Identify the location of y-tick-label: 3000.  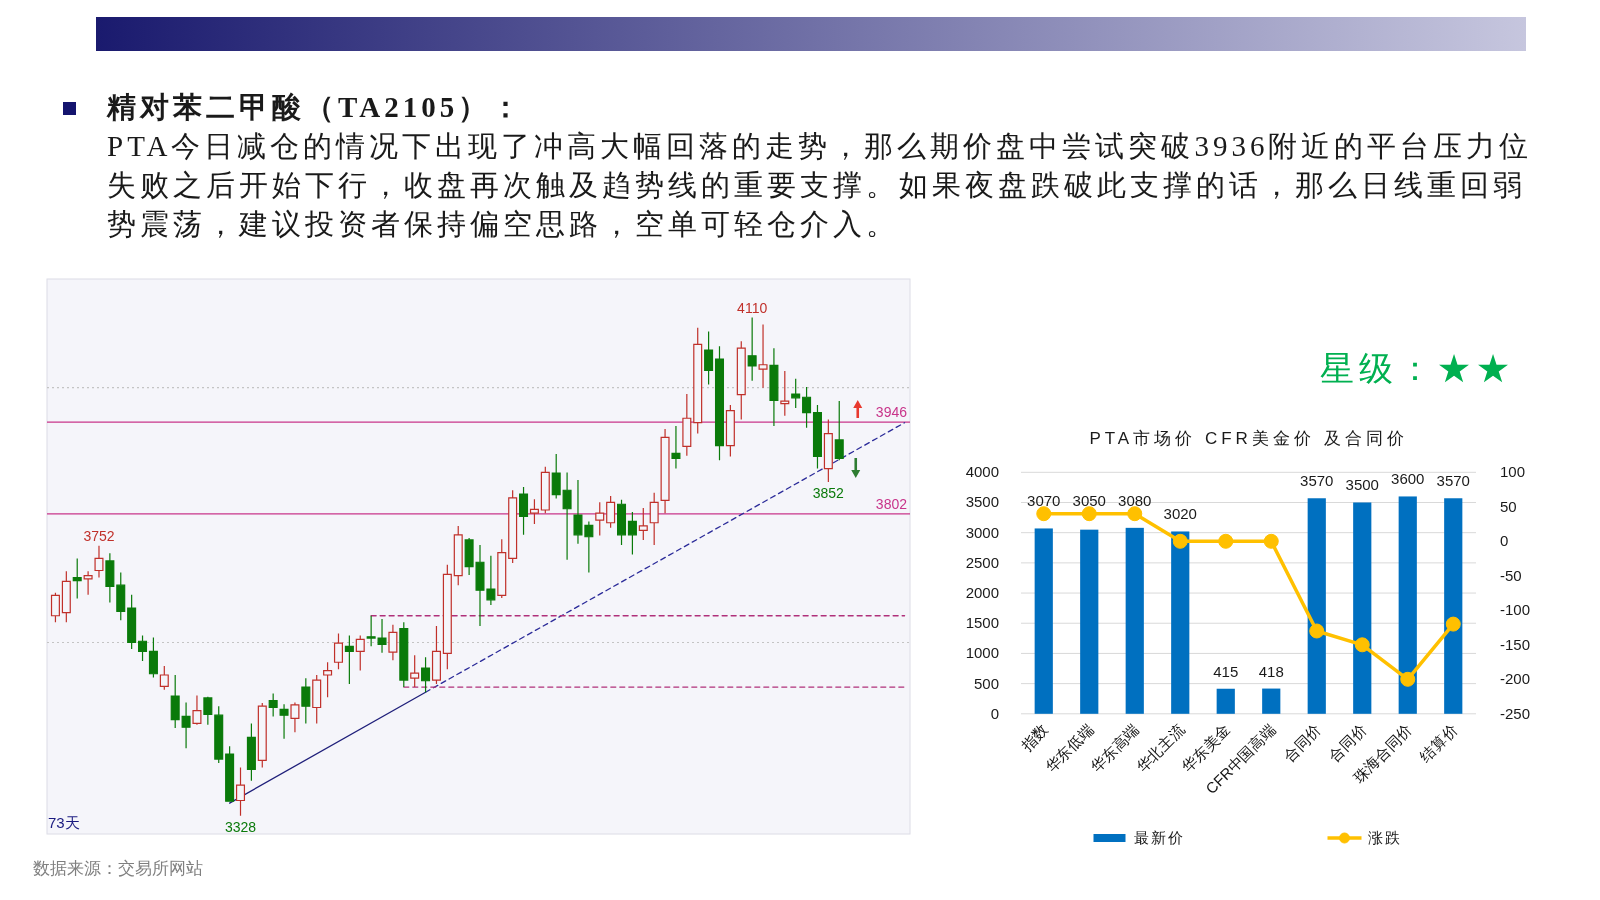
(982, 532).